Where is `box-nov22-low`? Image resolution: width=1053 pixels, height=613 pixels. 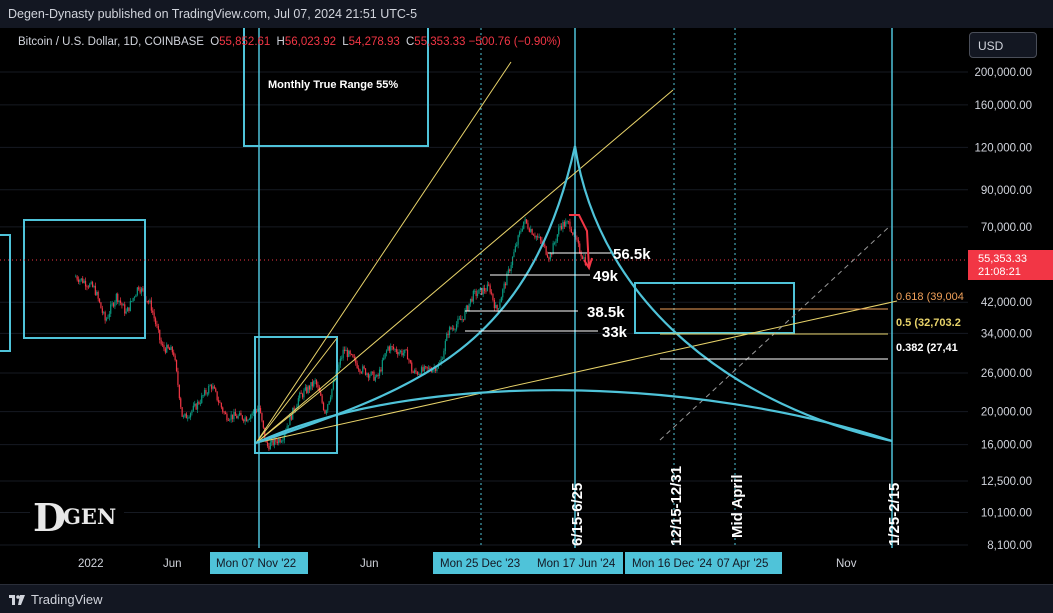
box-nov22-low is located at coordinates (296, 395).